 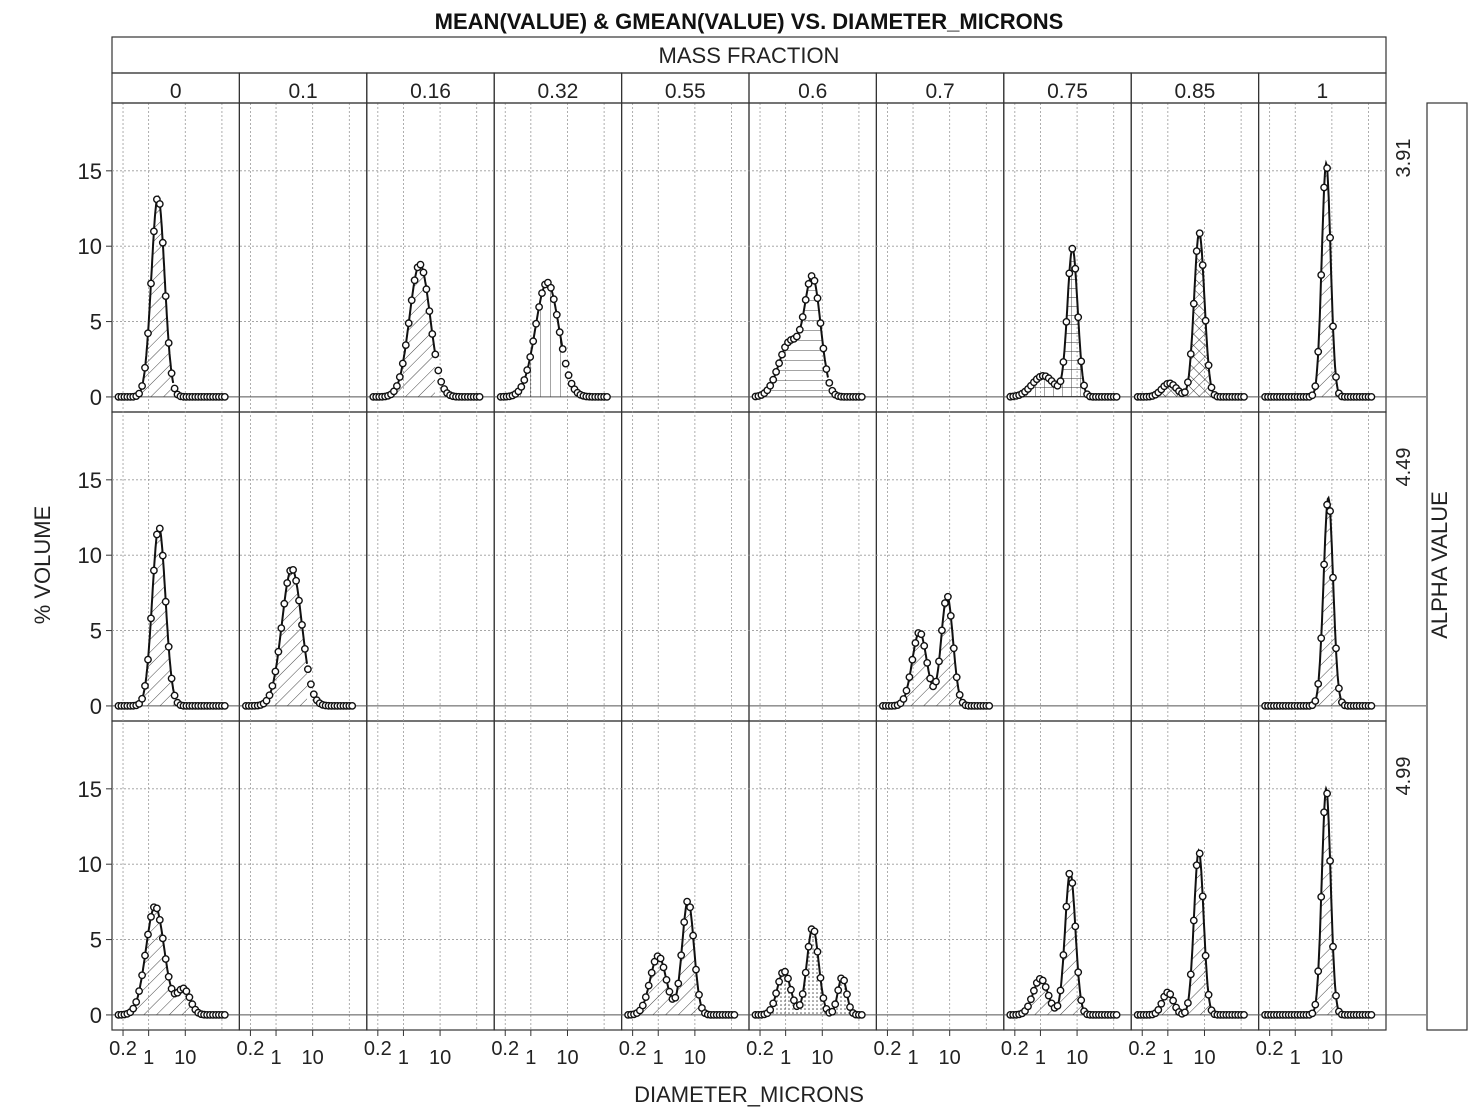 What do you see at coordinates (1404, 467) in the screenshot?
I see `row-header-label: 4.49` at bounding box center [1404, 467].